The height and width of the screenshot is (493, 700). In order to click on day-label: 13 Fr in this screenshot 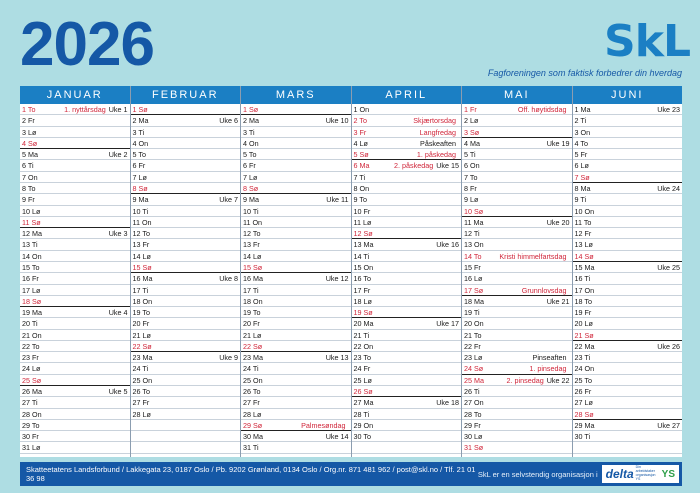, I will do `click(141, 245)`.